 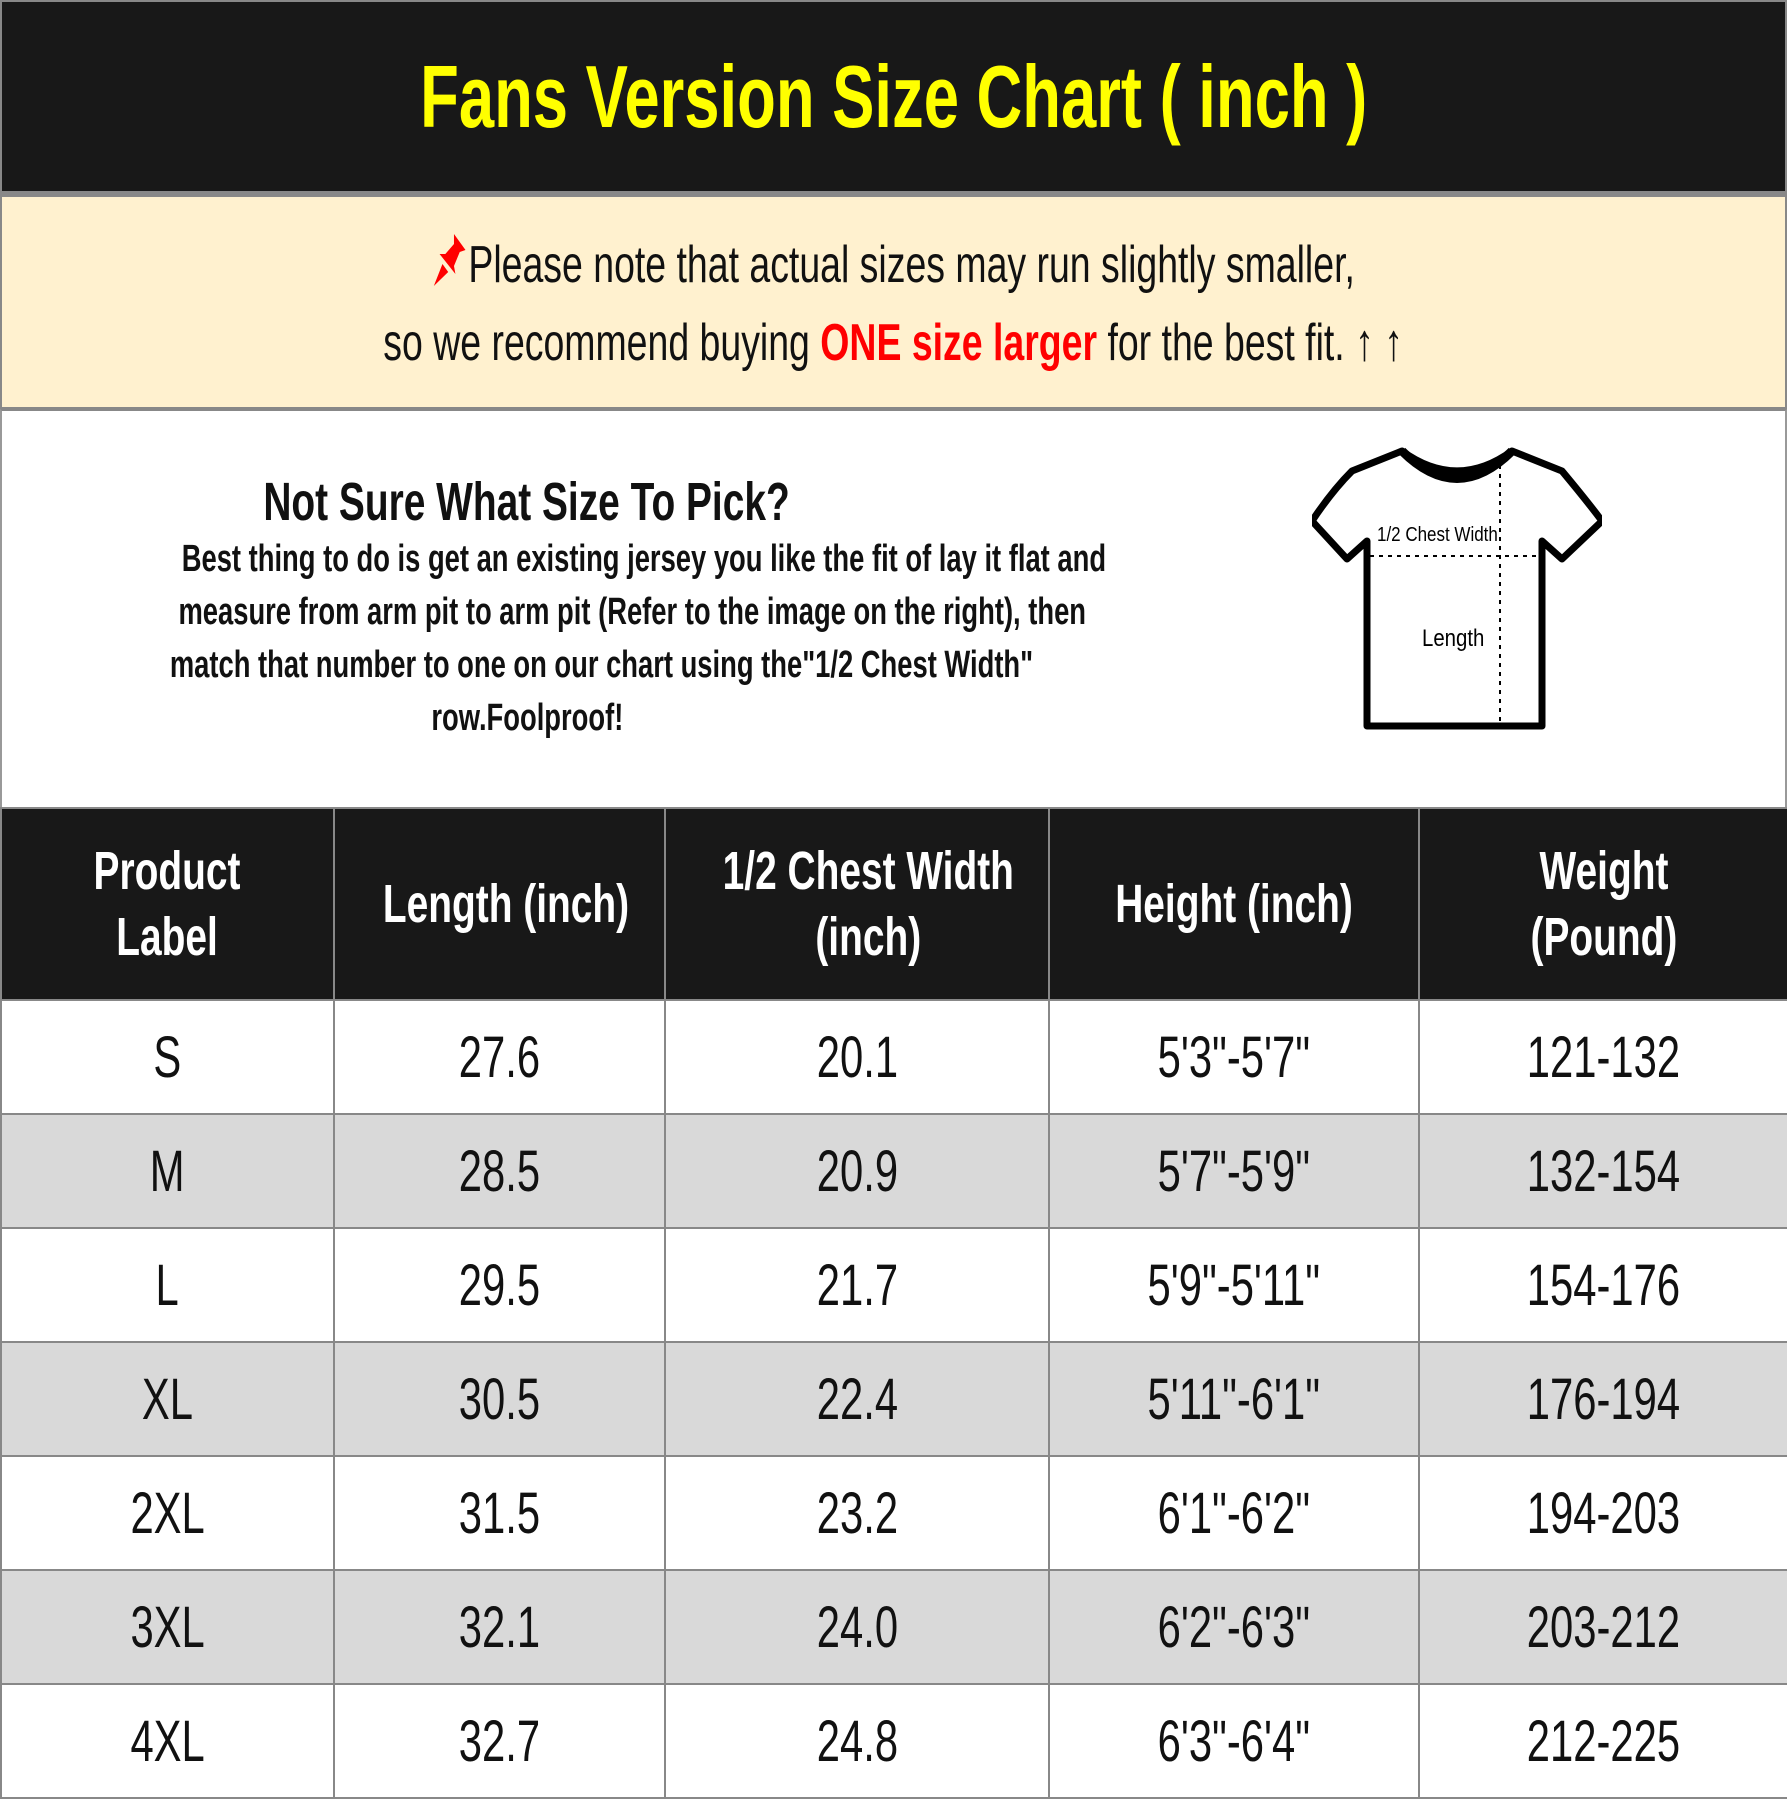 What do you see at coordinates (1602, 1513) in the screenshot?
I see `cell-weight: 194-203` at bounding box center [1602, 1513].